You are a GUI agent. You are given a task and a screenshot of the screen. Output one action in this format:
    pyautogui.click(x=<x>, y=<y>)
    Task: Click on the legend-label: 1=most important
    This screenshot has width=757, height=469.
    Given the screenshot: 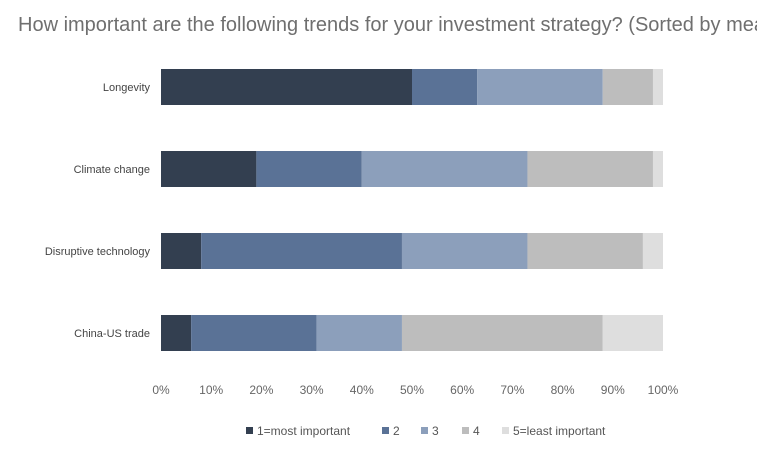 What is the action you would take?
    pyautogui.click(x=304, y=431)
    